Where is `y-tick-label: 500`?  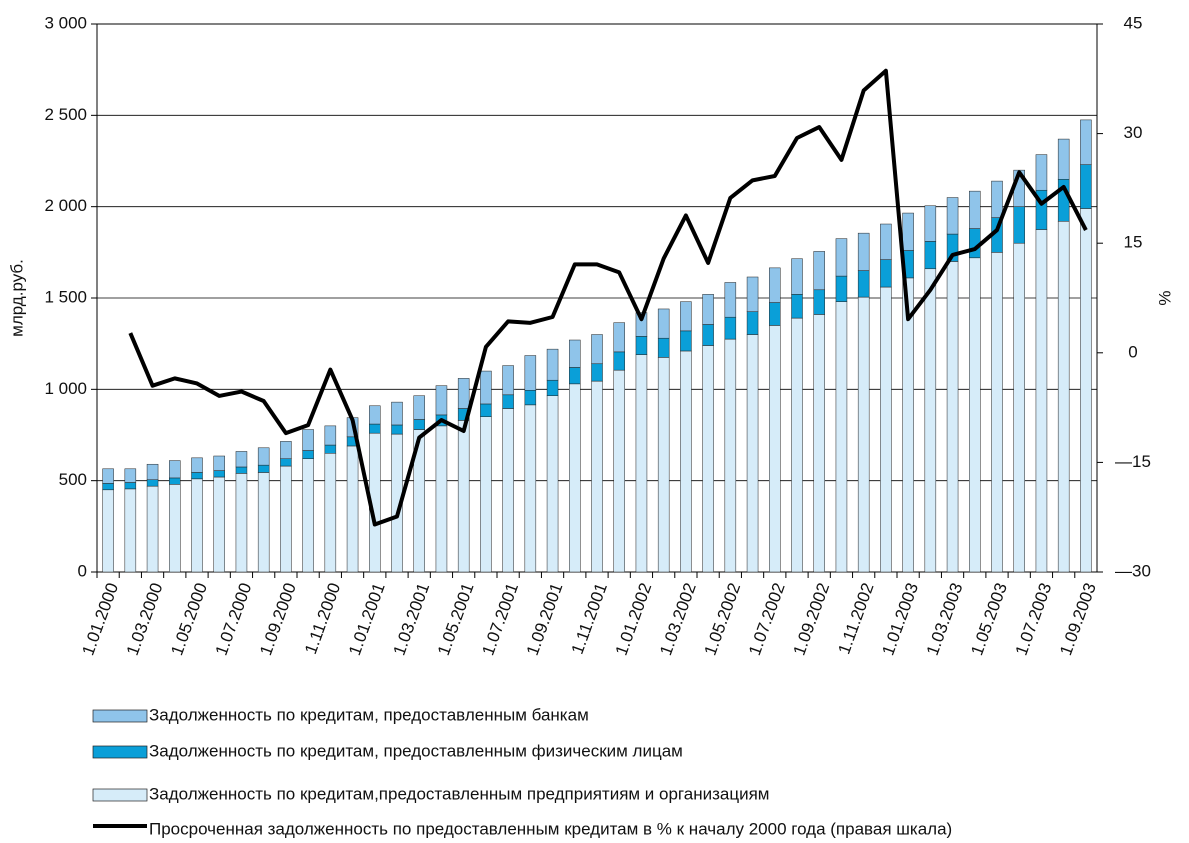
y-tick-label: 500 is located at coordinates (73, 479).